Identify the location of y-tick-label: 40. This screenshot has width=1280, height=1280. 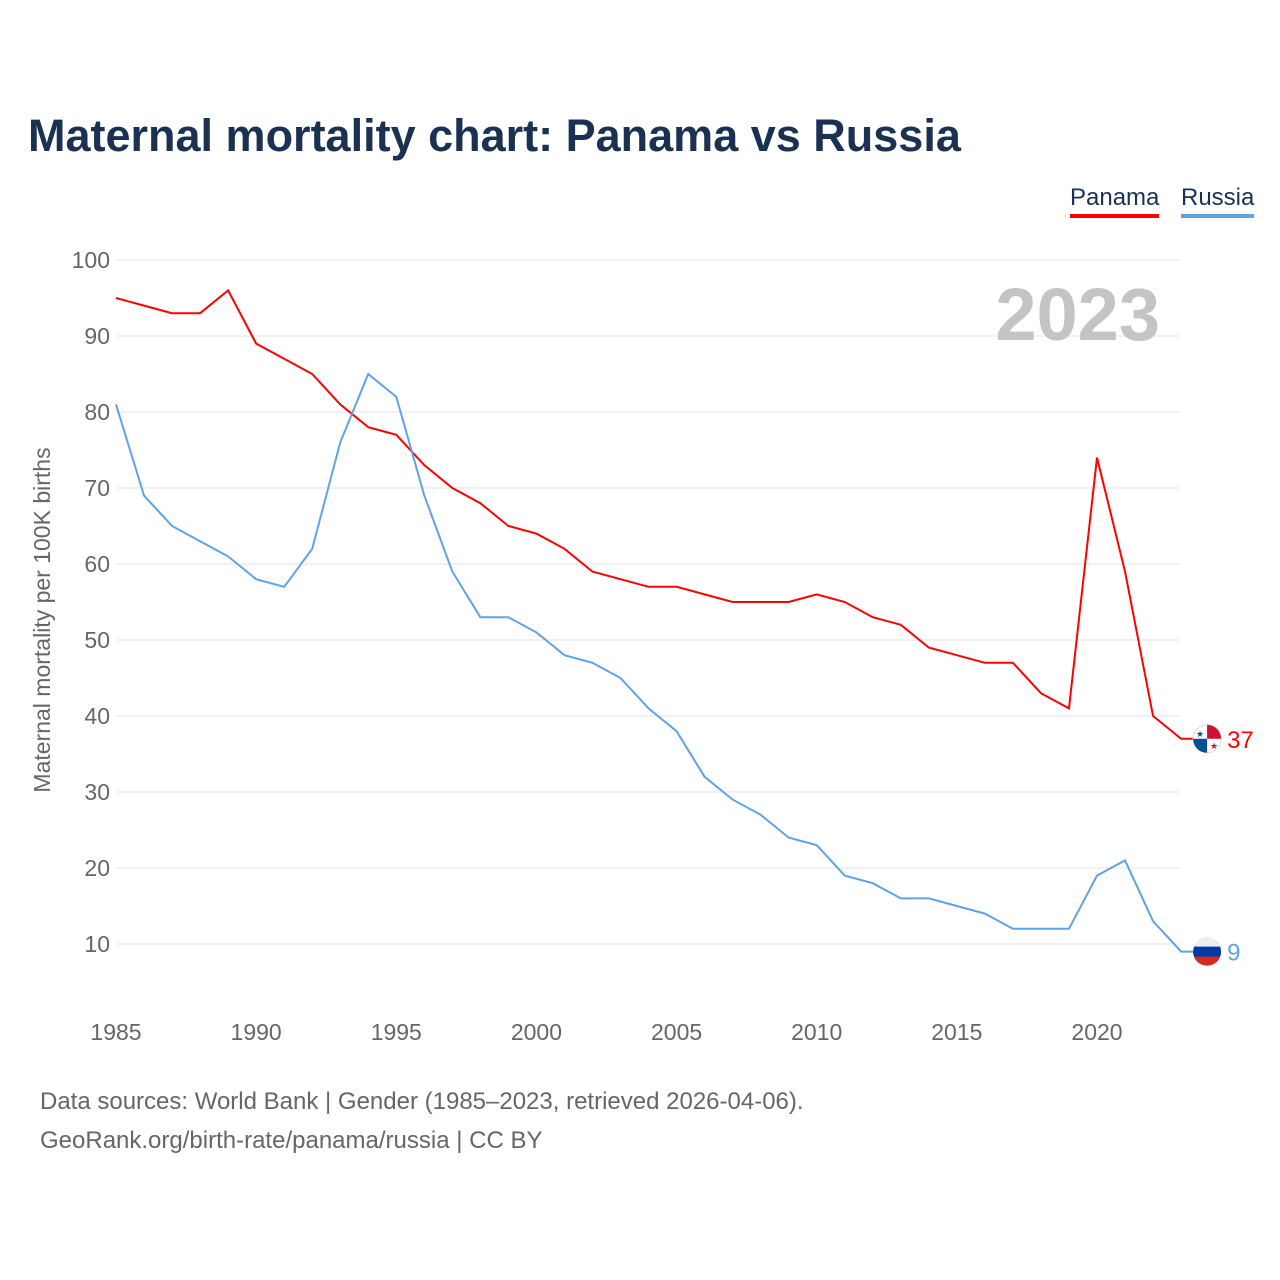
(97, 716).